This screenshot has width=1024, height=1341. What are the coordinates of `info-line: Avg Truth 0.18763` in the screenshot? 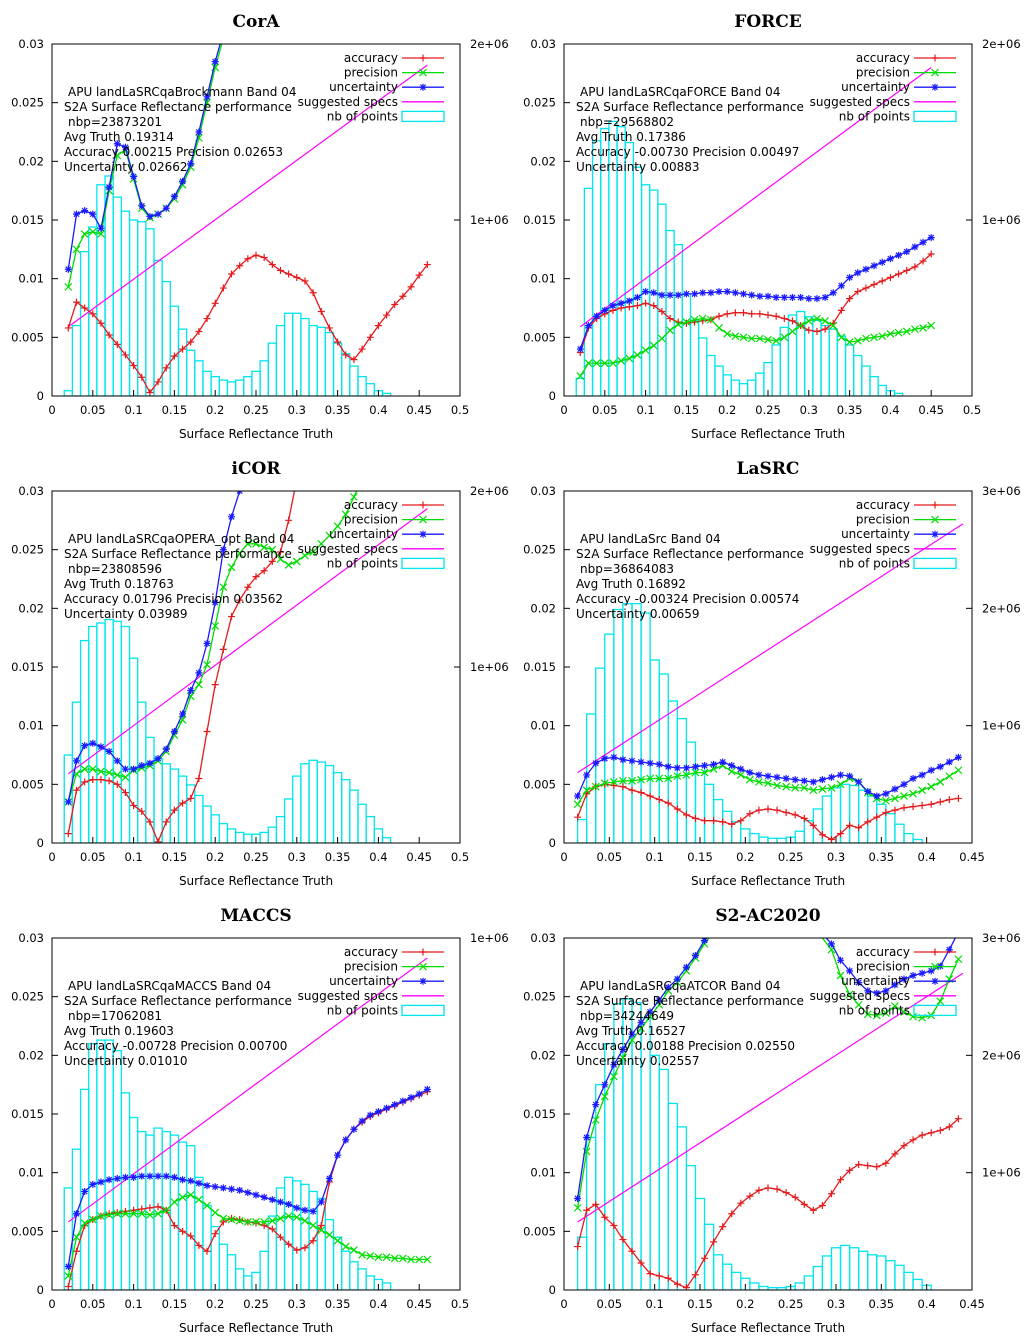 It's located at (119, 584).